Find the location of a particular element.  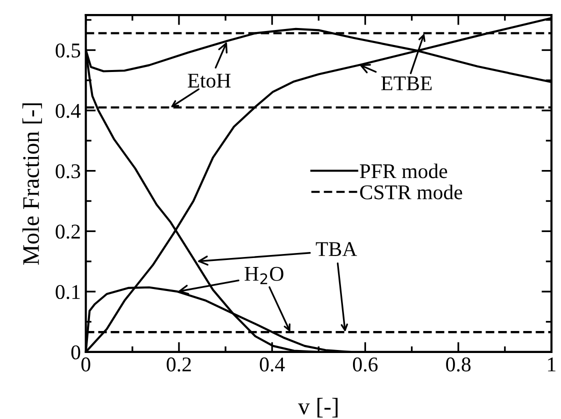

x-tick-label: 0.6 is located at coordinates (365, 364).